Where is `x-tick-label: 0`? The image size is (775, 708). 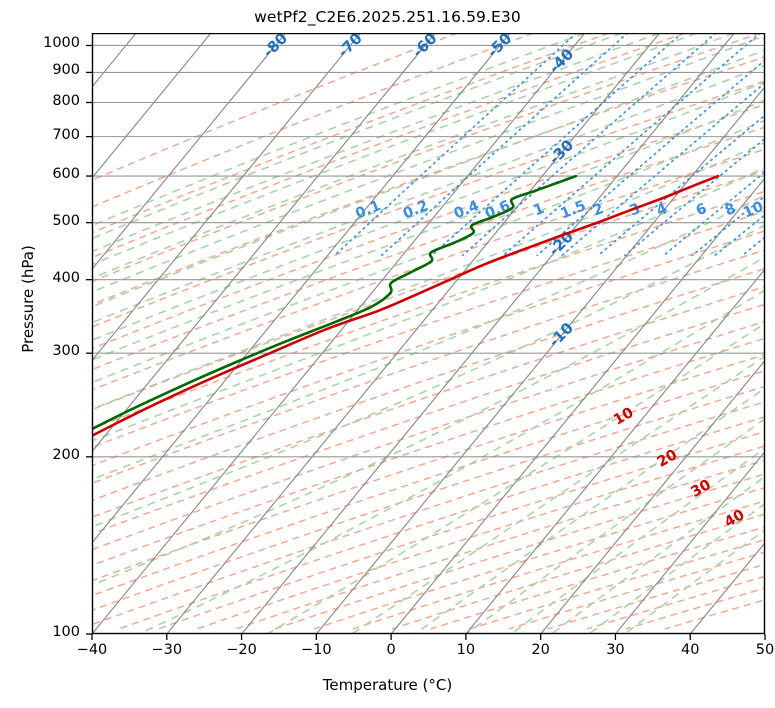 x-tick-label: 0 is located at coordinates (391, 650).